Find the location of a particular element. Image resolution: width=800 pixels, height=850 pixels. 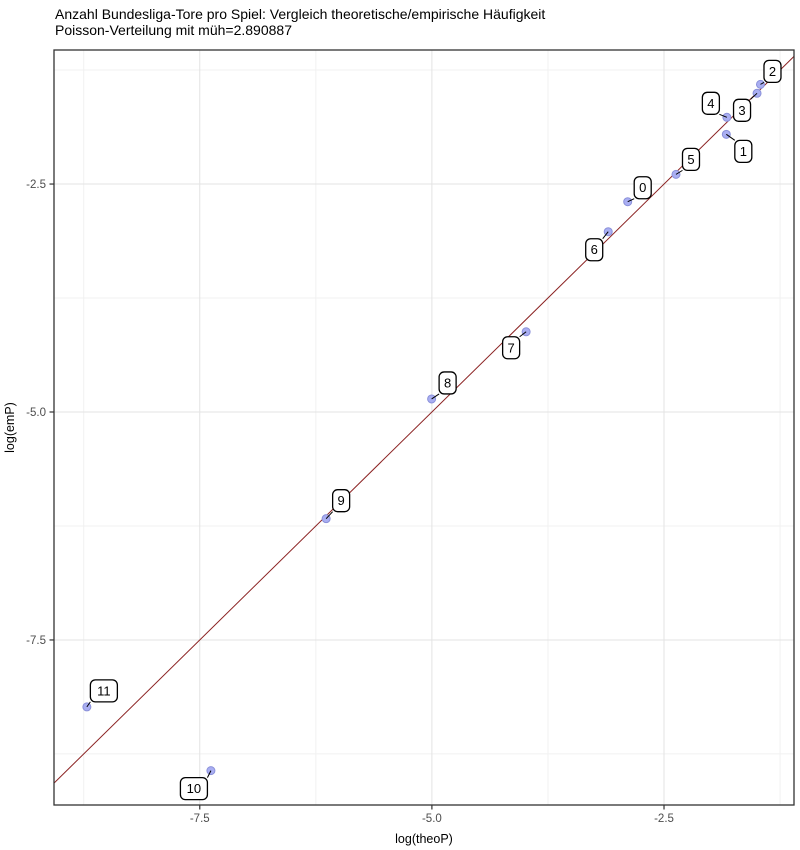

point-label-4: 4 is located at coordinates (710, 103).